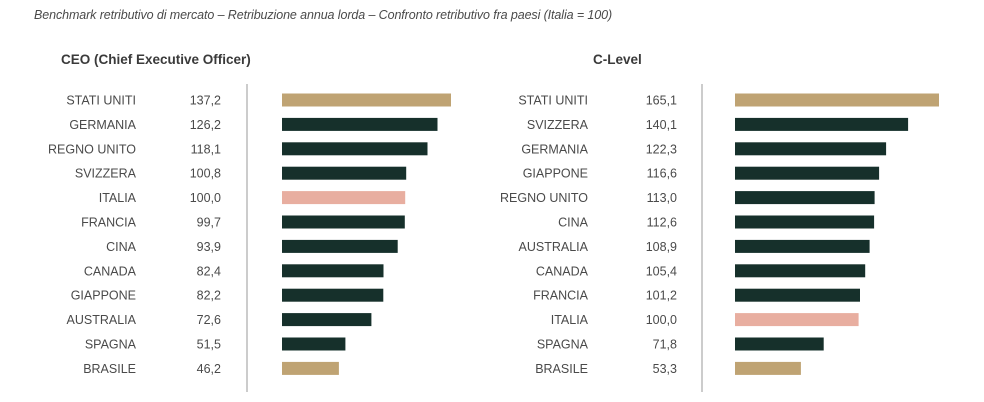 Image resolution: width=984 pixels, height=402 pixels. What do you see at coordinates (92, 149) in the screenshot?
I see `ceo-category-label: REGNO UNITO` at bounding box center [92, 149].